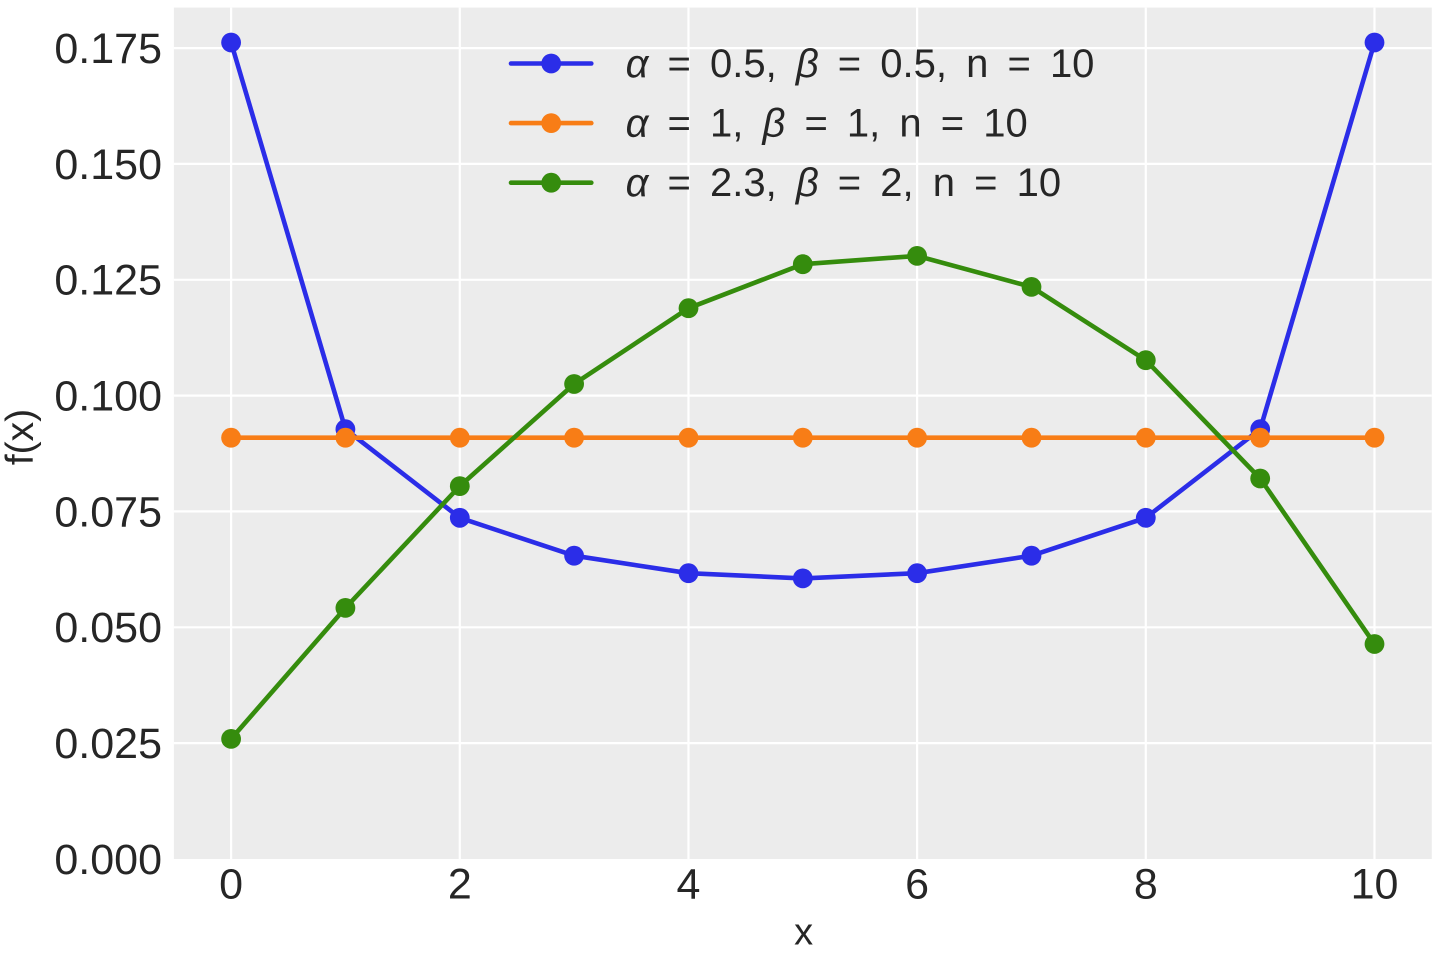  Describe the element at coordinates (108, 165) in the screenshot. I see `svg-text: 0.150` at that location.